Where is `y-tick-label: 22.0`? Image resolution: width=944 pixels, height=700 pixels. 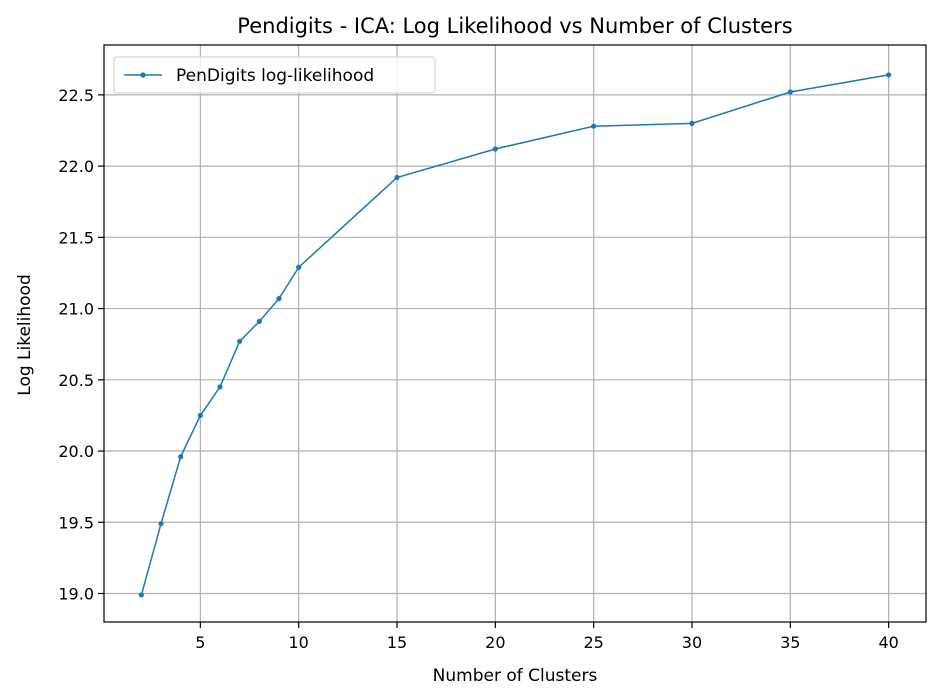
y-tick-label: 22.0 is located at coordinates (76, 166).